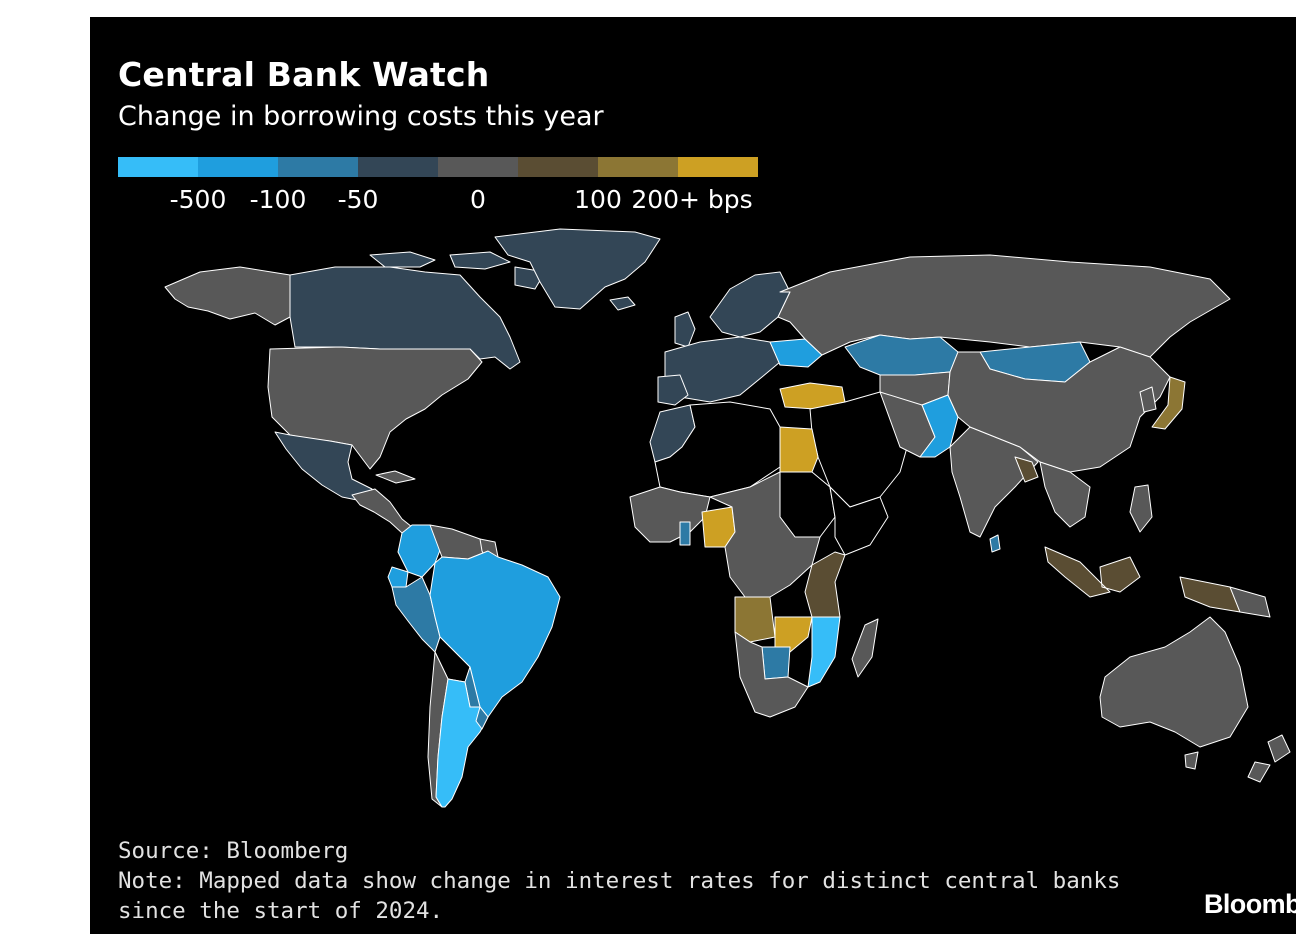 This screenshot has width=1296, height=934. I want to click on region-botswana, so click(776, 663).